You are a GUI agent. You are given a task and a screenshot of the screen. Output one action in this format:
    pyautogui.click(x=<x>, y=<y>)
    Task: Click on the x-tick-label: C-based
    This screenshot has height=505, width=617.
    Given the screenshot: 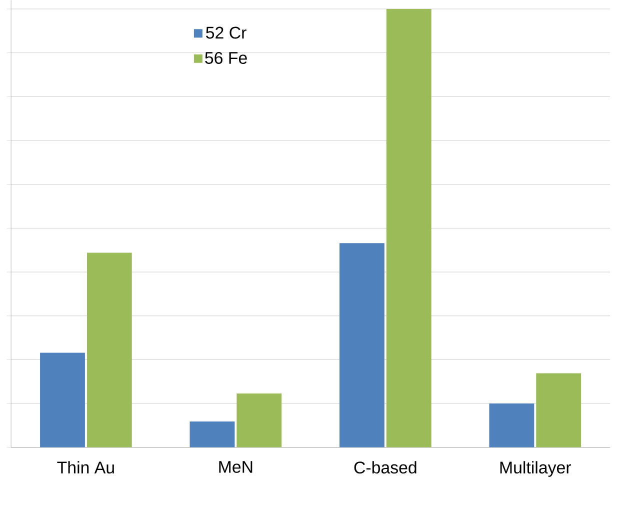 What is the action you would take?
    pyautogui.click(x=385, y=467)
    